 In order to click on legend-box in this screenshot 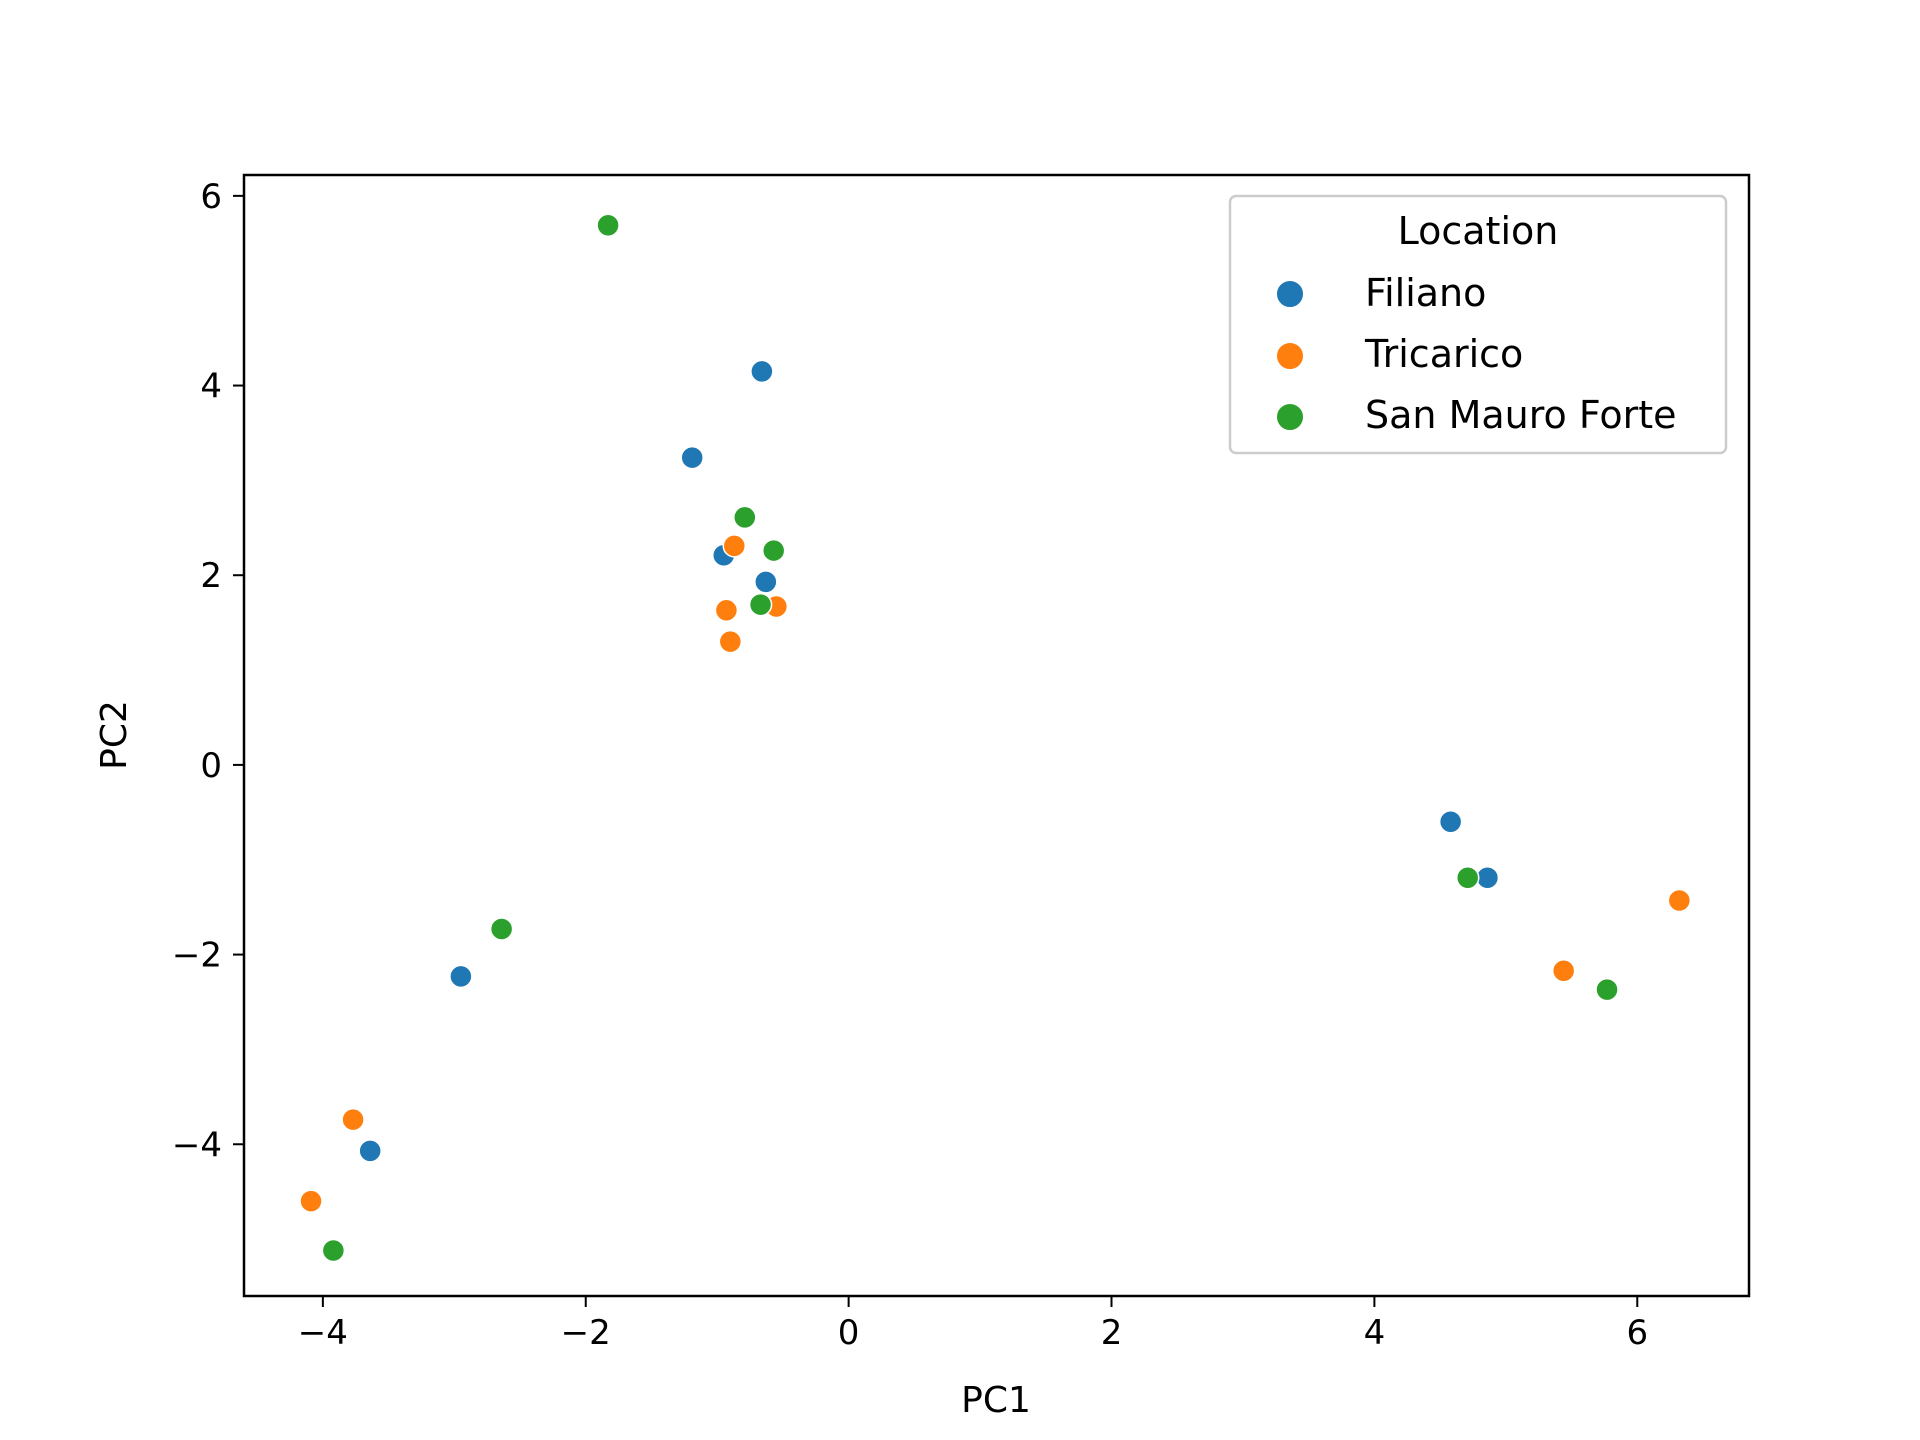, I will do `click(1478, 324)`.